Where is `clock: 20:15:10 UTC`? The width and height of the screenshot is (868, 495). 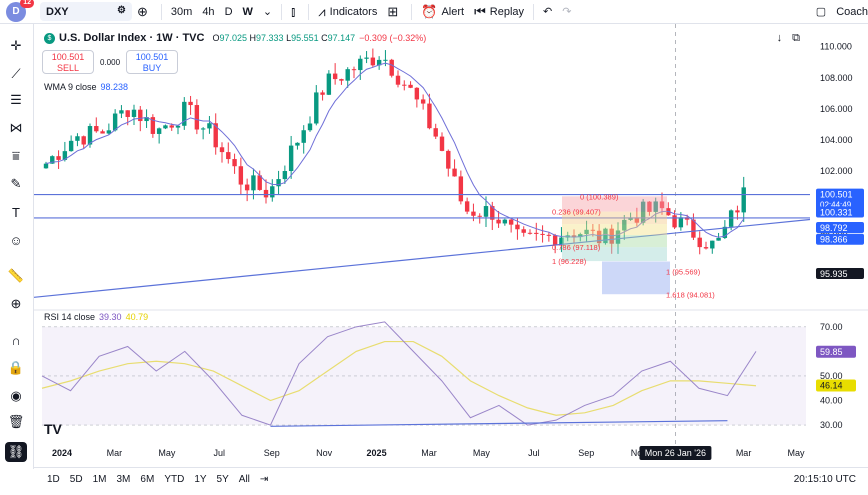
clock: 20:15:10 UTC is located at coordinates (824, 479).